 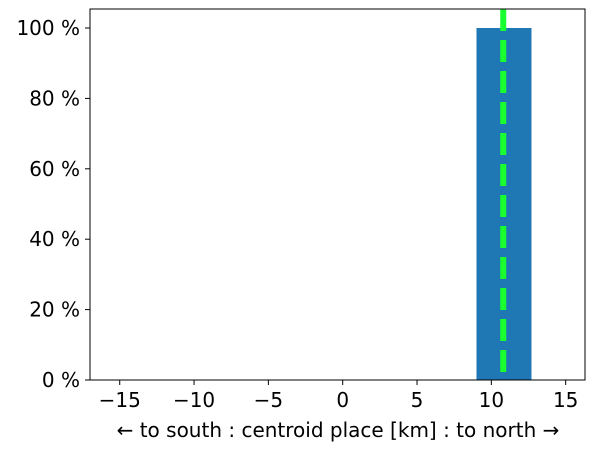 What do you see at coordinates (342, 400) in the screenshot?
I see `x-tick-label: 0` at bounding box center [342, 400].